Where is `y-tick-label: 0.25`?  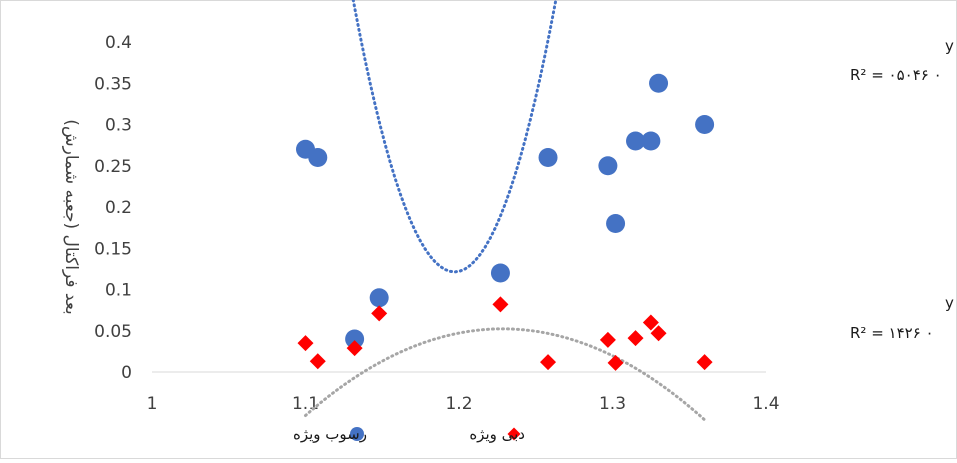
y-tick-label: 0.25 is located at coordinates (113, 167).